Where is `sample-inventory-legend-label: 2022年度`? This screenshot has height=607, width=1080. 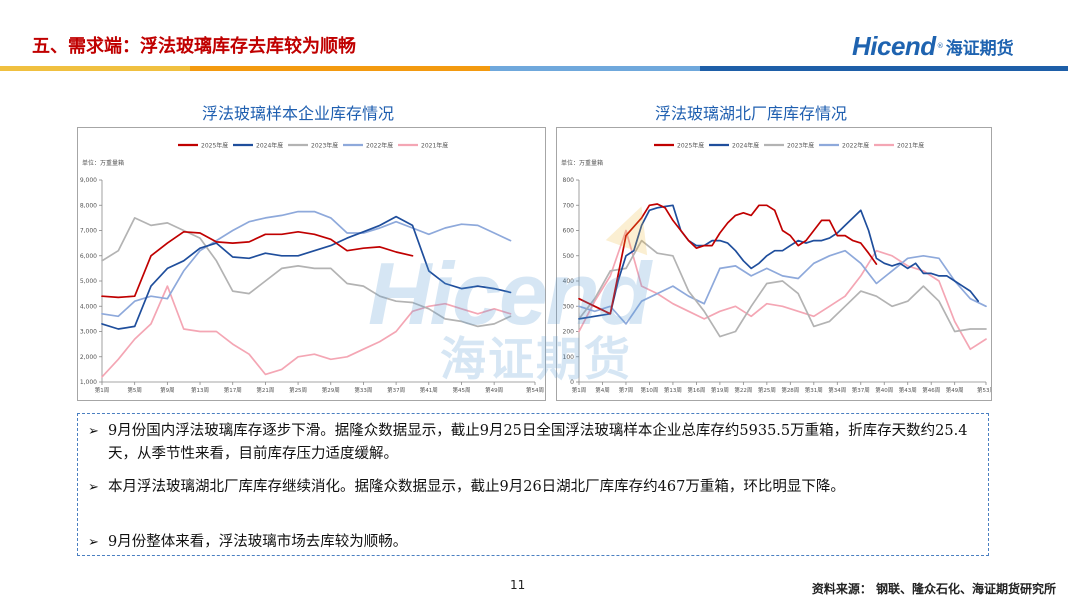 sample-inventory-legend-label: 2022年度 is located at coordinates (379, 146).